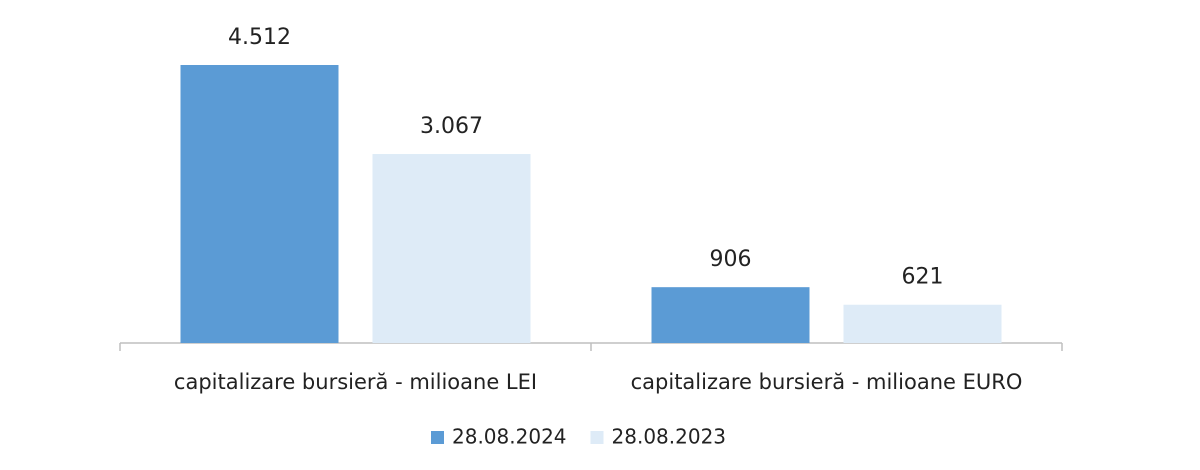  I want to click on x-tick-label: capitalizare bursieră - milioane EURO, so click(827, 382).